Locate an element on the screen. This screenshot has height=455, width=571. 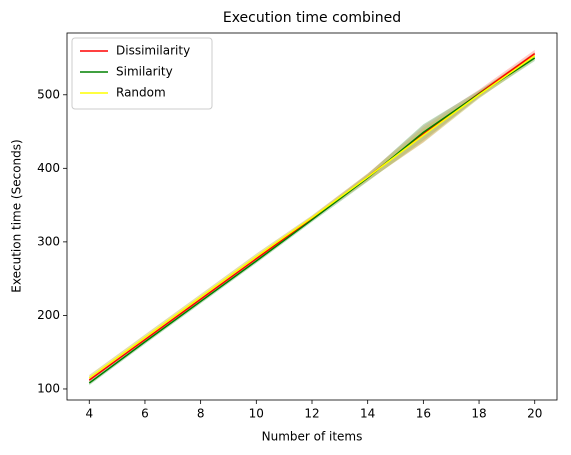
x-tick-label: 16 is located at coordinates (423, 414).